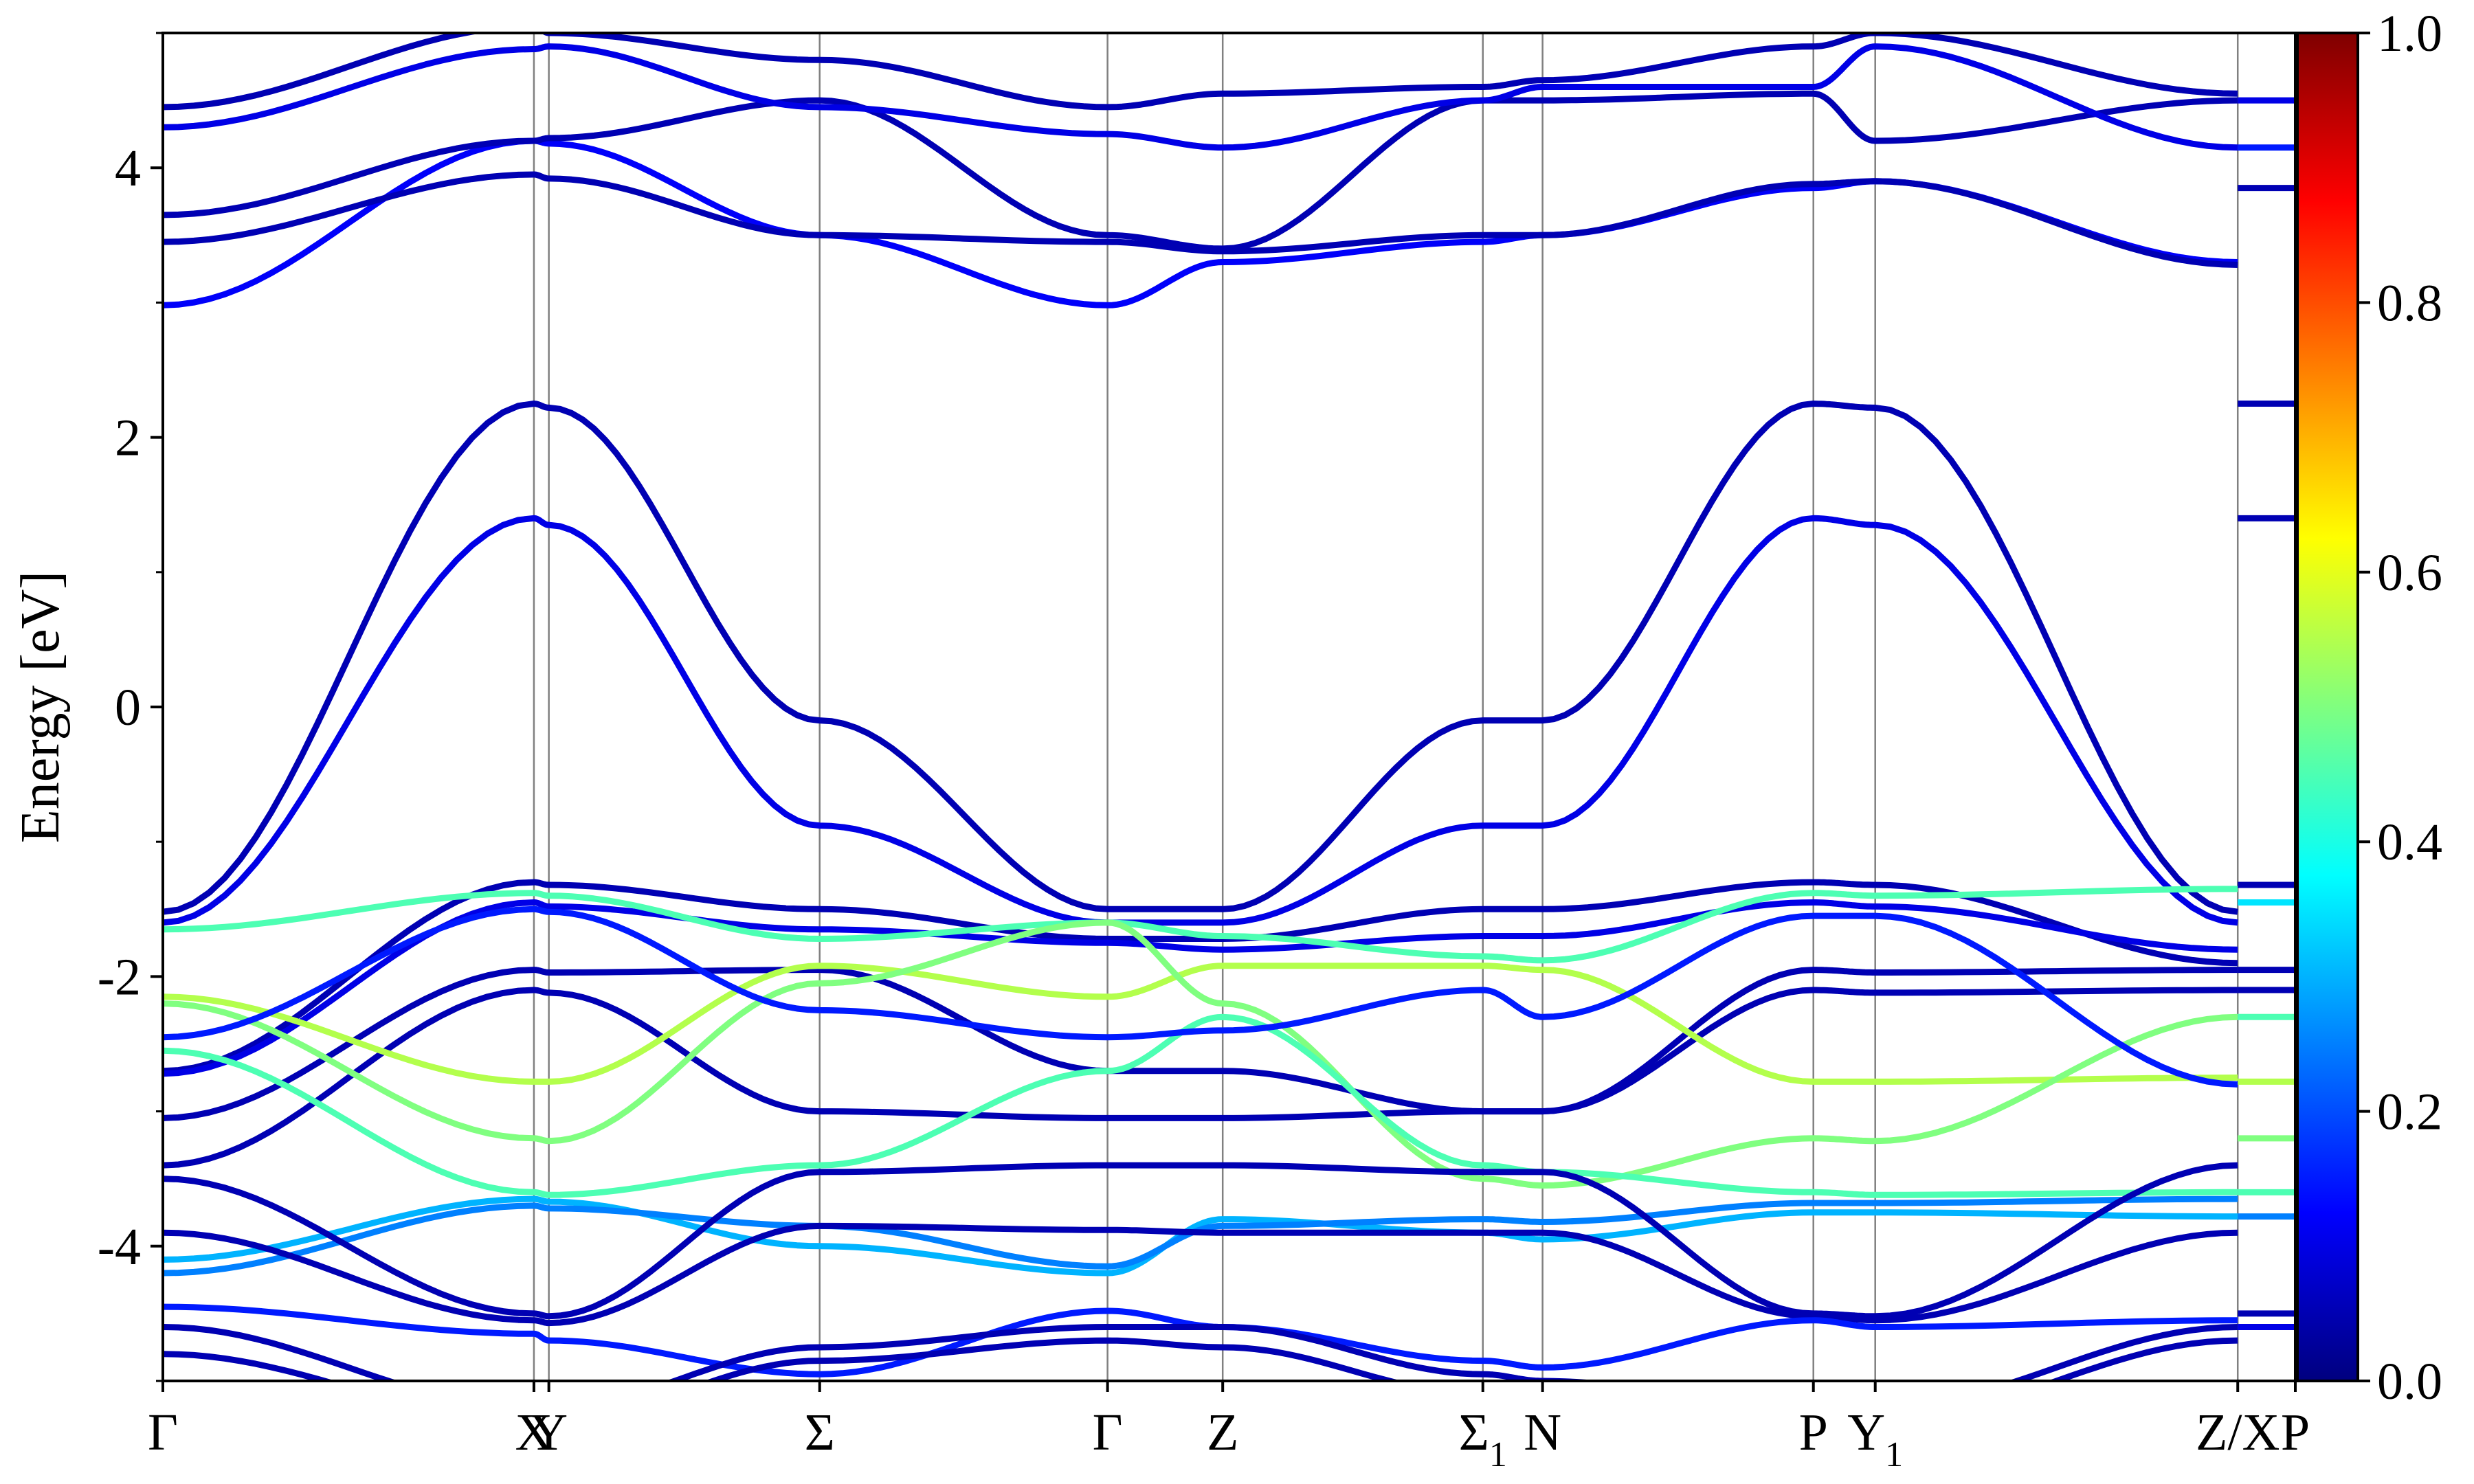 This screenshot has width=2474, height=1484. What do you see at coordinates (128, 168) in the screenshot?
I see `y-tick-label: 4` at bounding box center [128, 168].